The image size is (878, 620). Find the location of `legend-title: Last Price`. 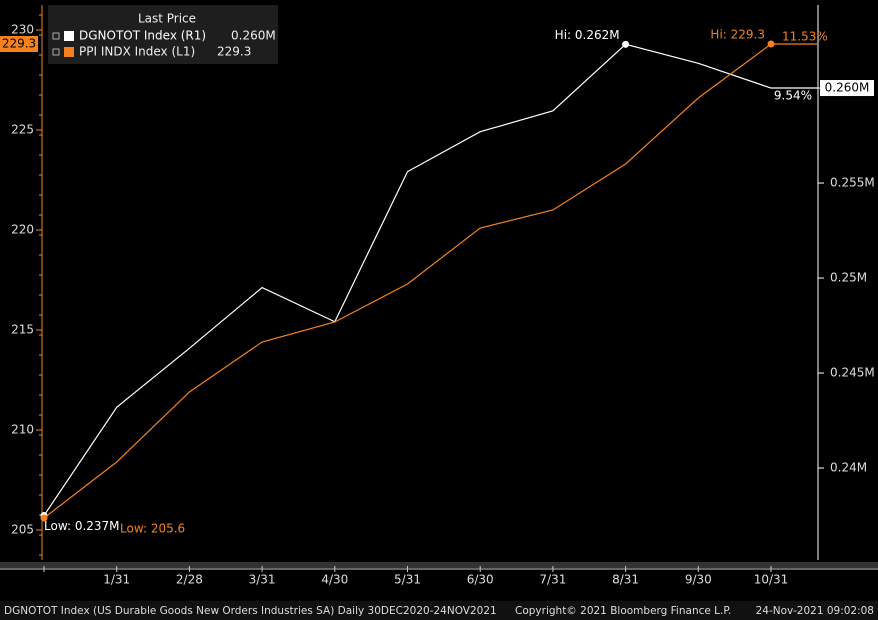

legend-title: Last Price is located at coordinates (167, 19).